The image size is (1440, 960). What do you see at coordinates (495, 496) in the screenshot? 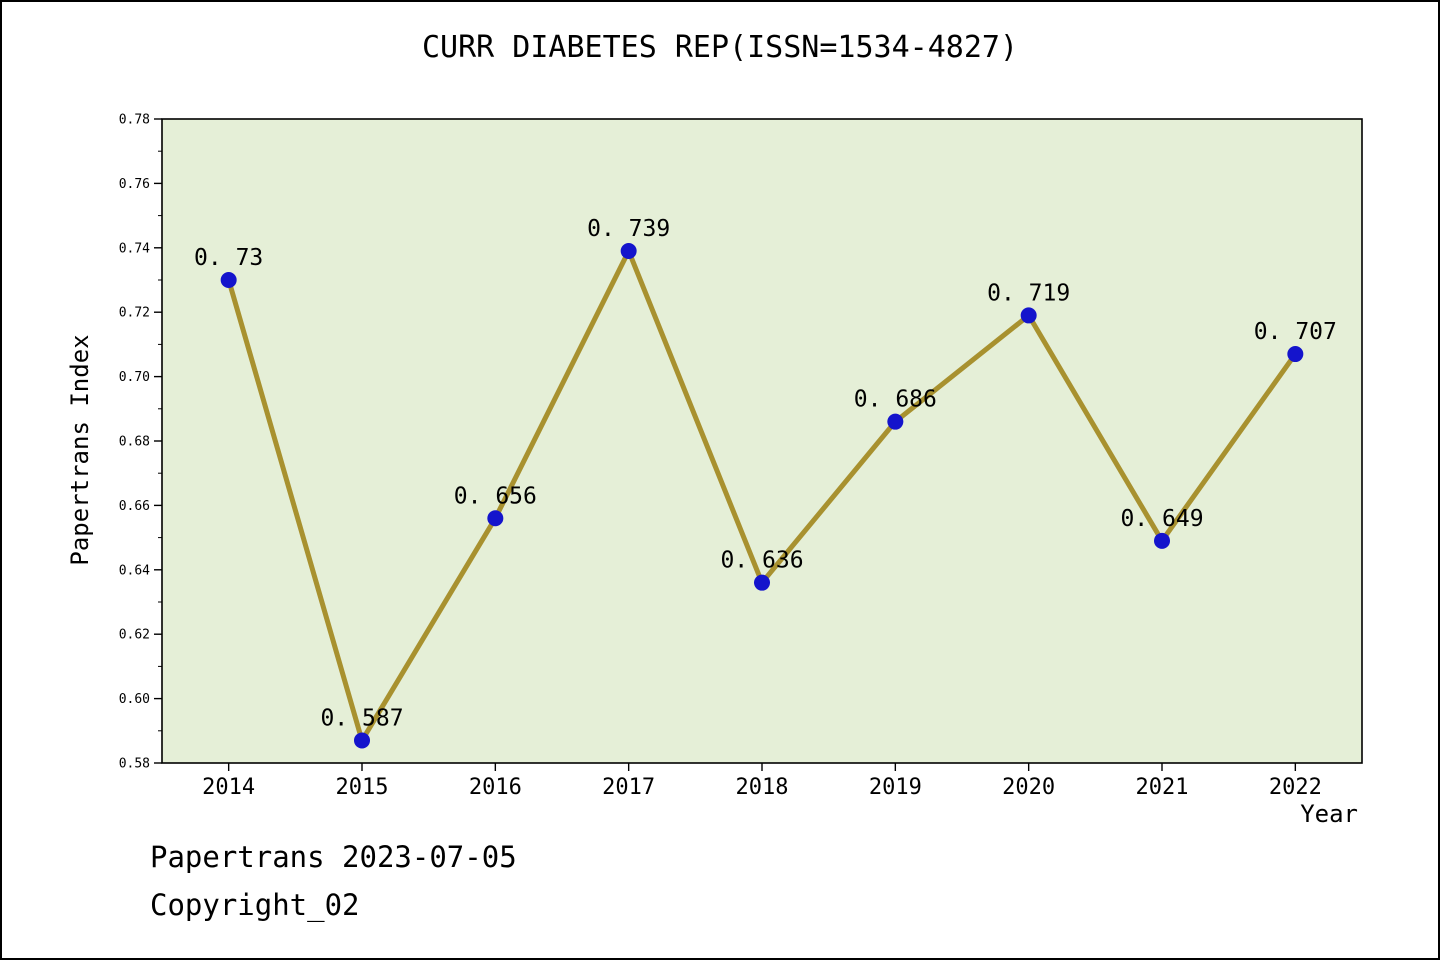
I see `data-point-label: 0. 656` at bounding box center [495, 496].